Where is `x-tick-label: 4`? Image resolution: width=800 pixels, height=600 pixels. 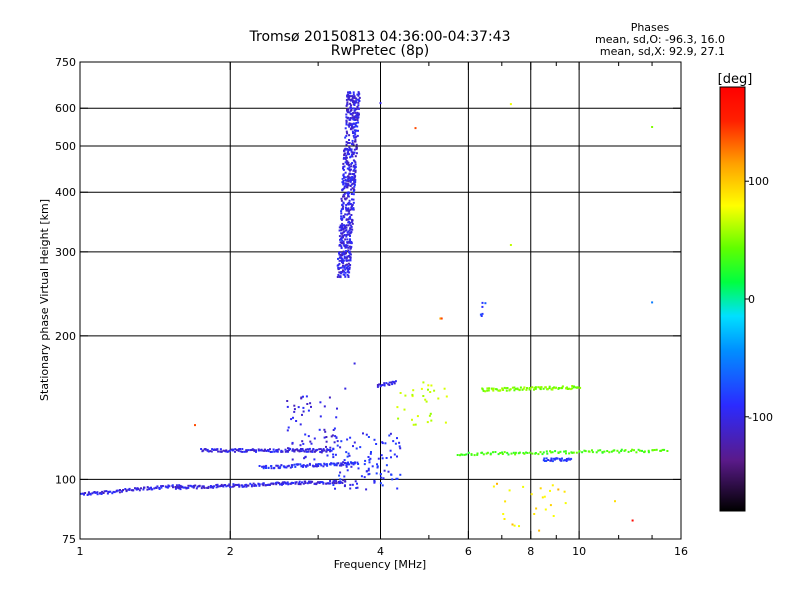 x-tick-label: 4 is located at coordinates (380, 551).